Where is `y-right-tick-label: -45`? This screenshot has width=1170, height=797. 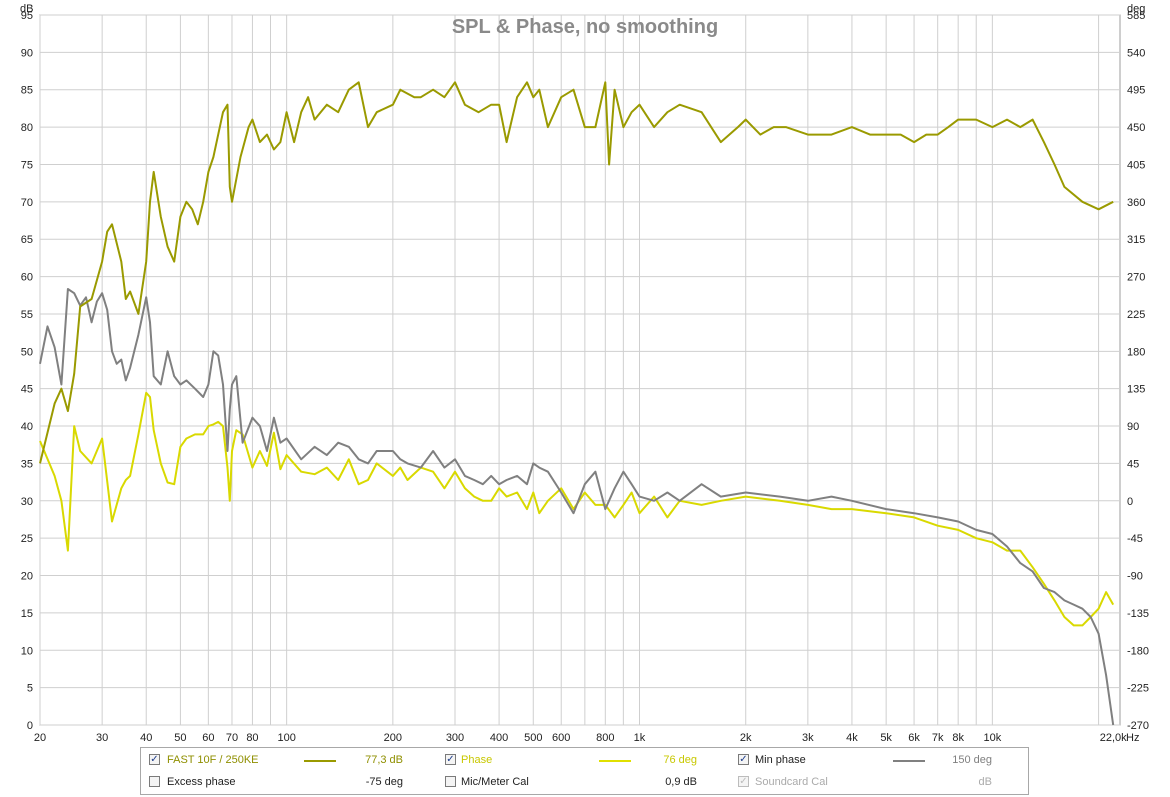
y-right-tick-label: -45 is located at coordinates (1135, 539).